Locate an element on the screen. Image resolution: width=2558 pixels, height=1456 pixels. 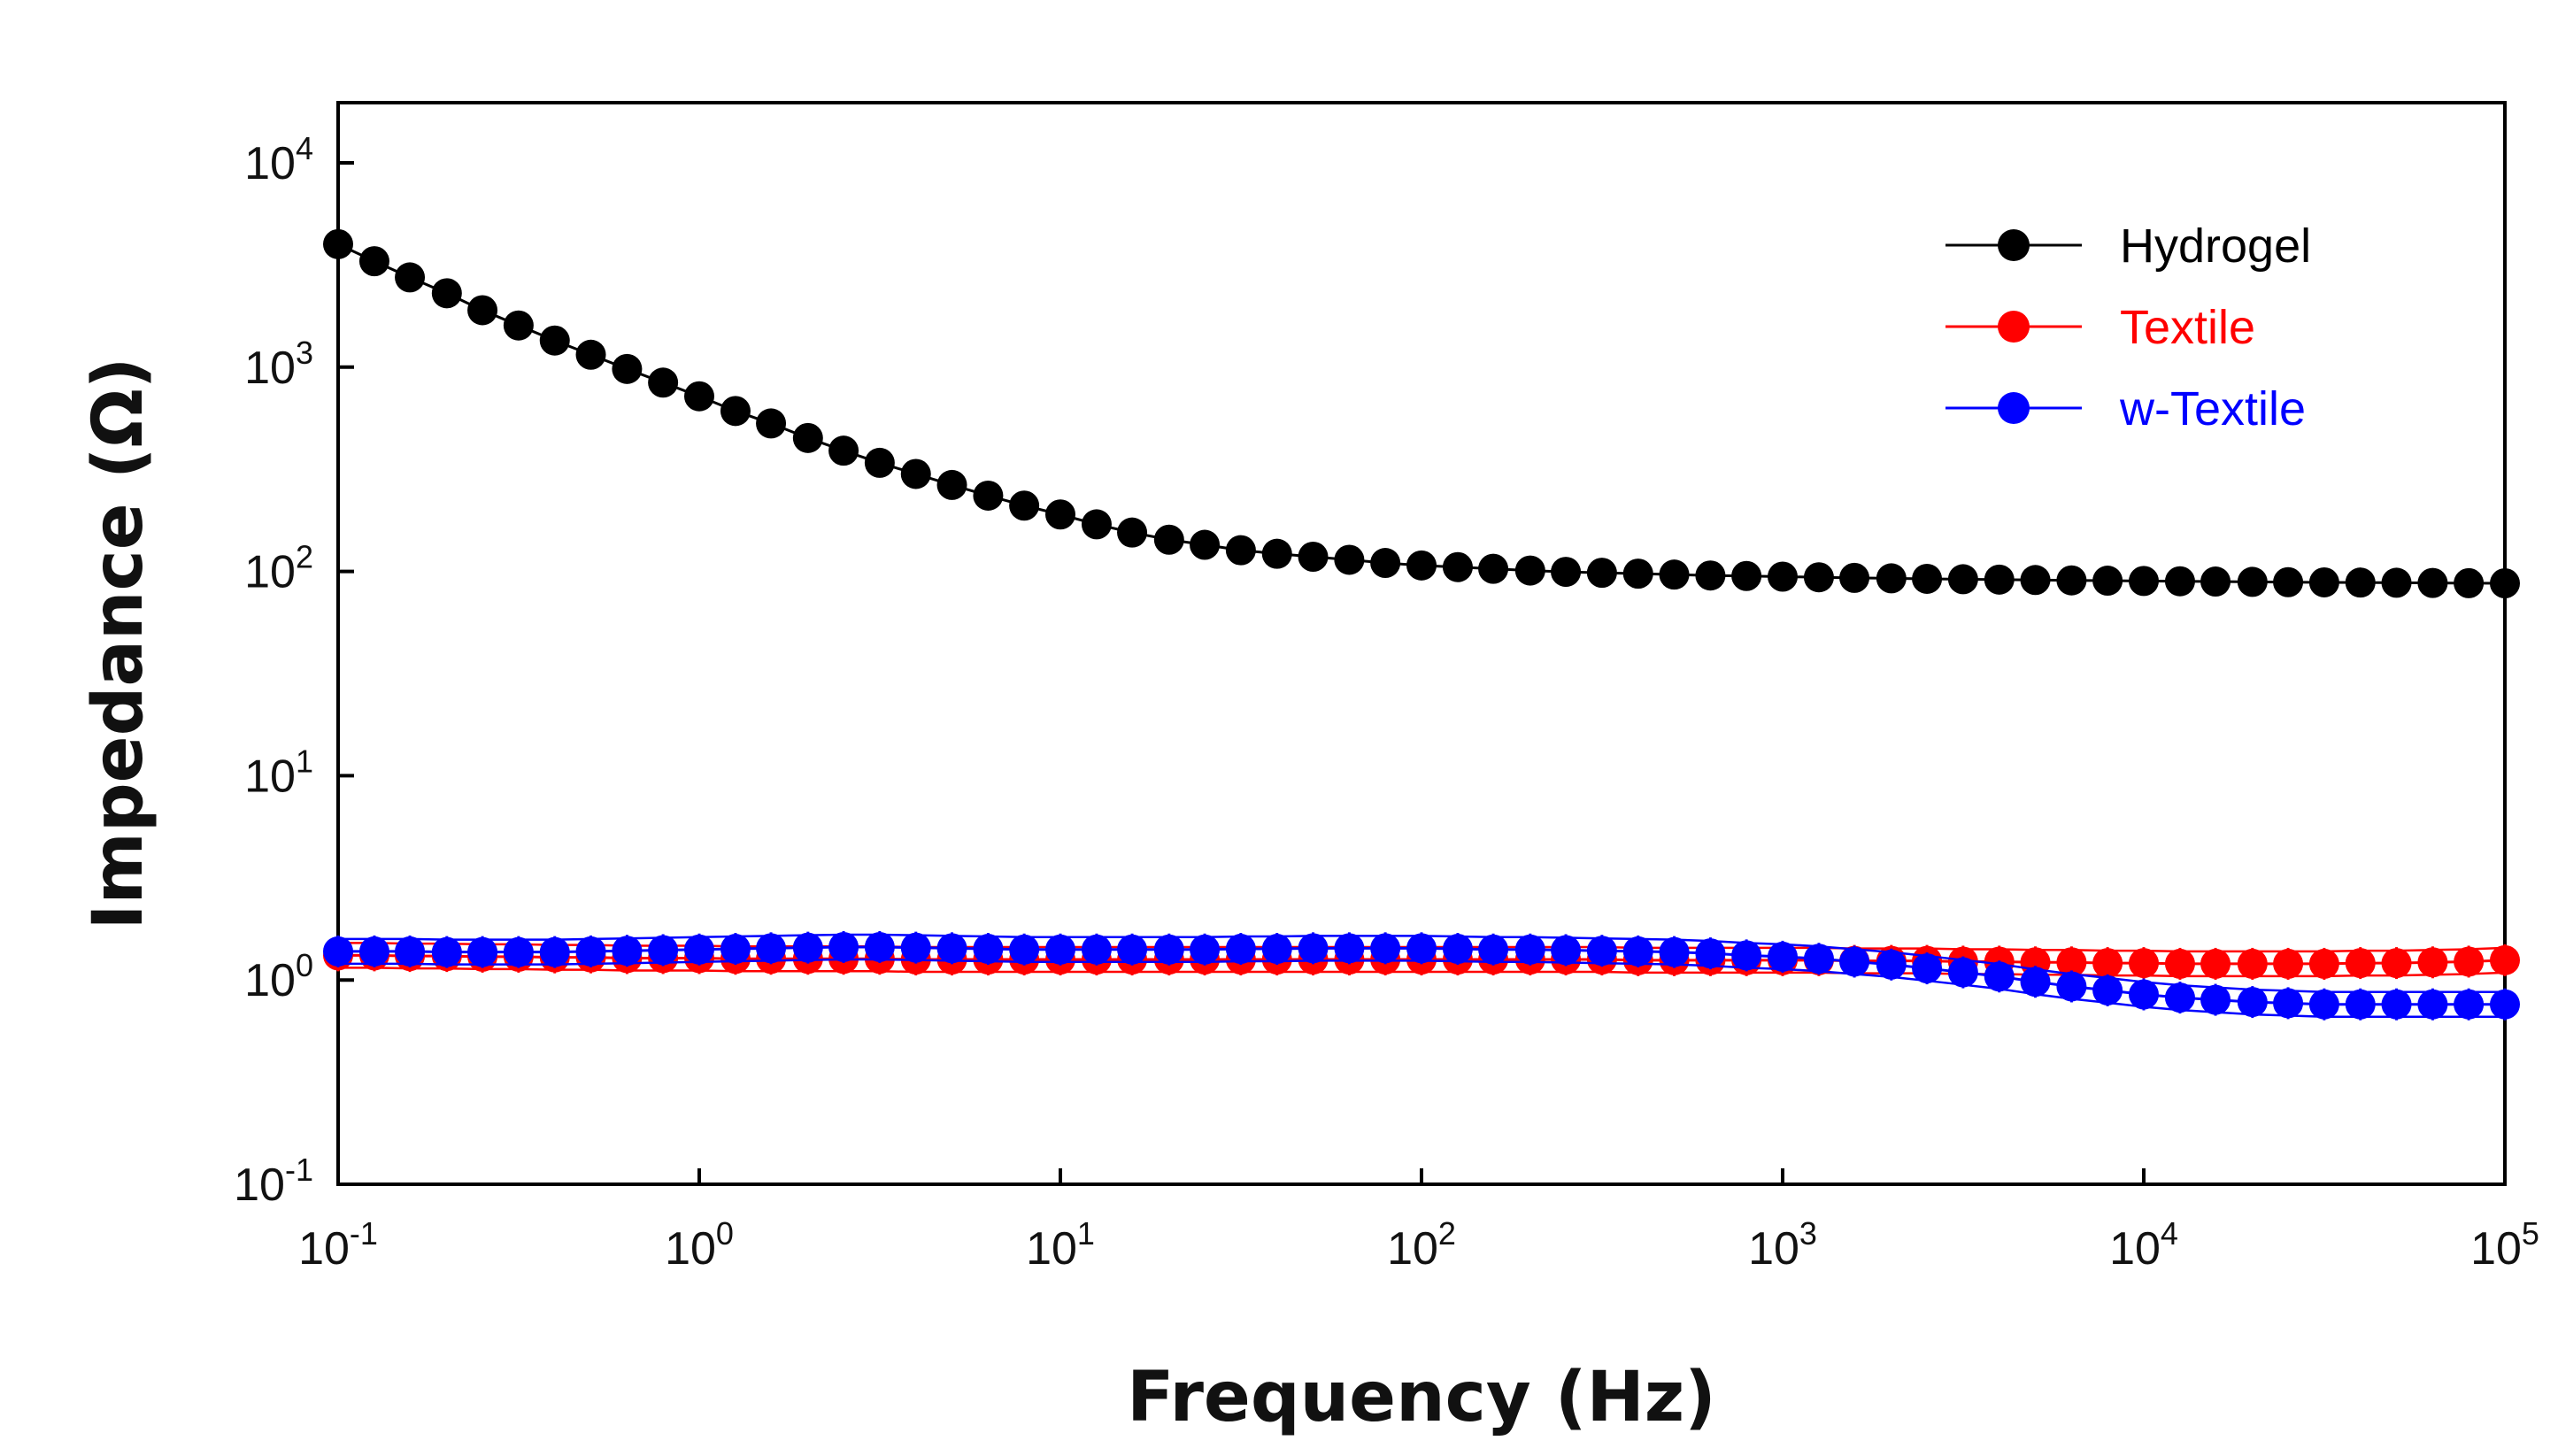
x-axis-title: Frequency (Hz) is located at coordinates (1421, 1397).